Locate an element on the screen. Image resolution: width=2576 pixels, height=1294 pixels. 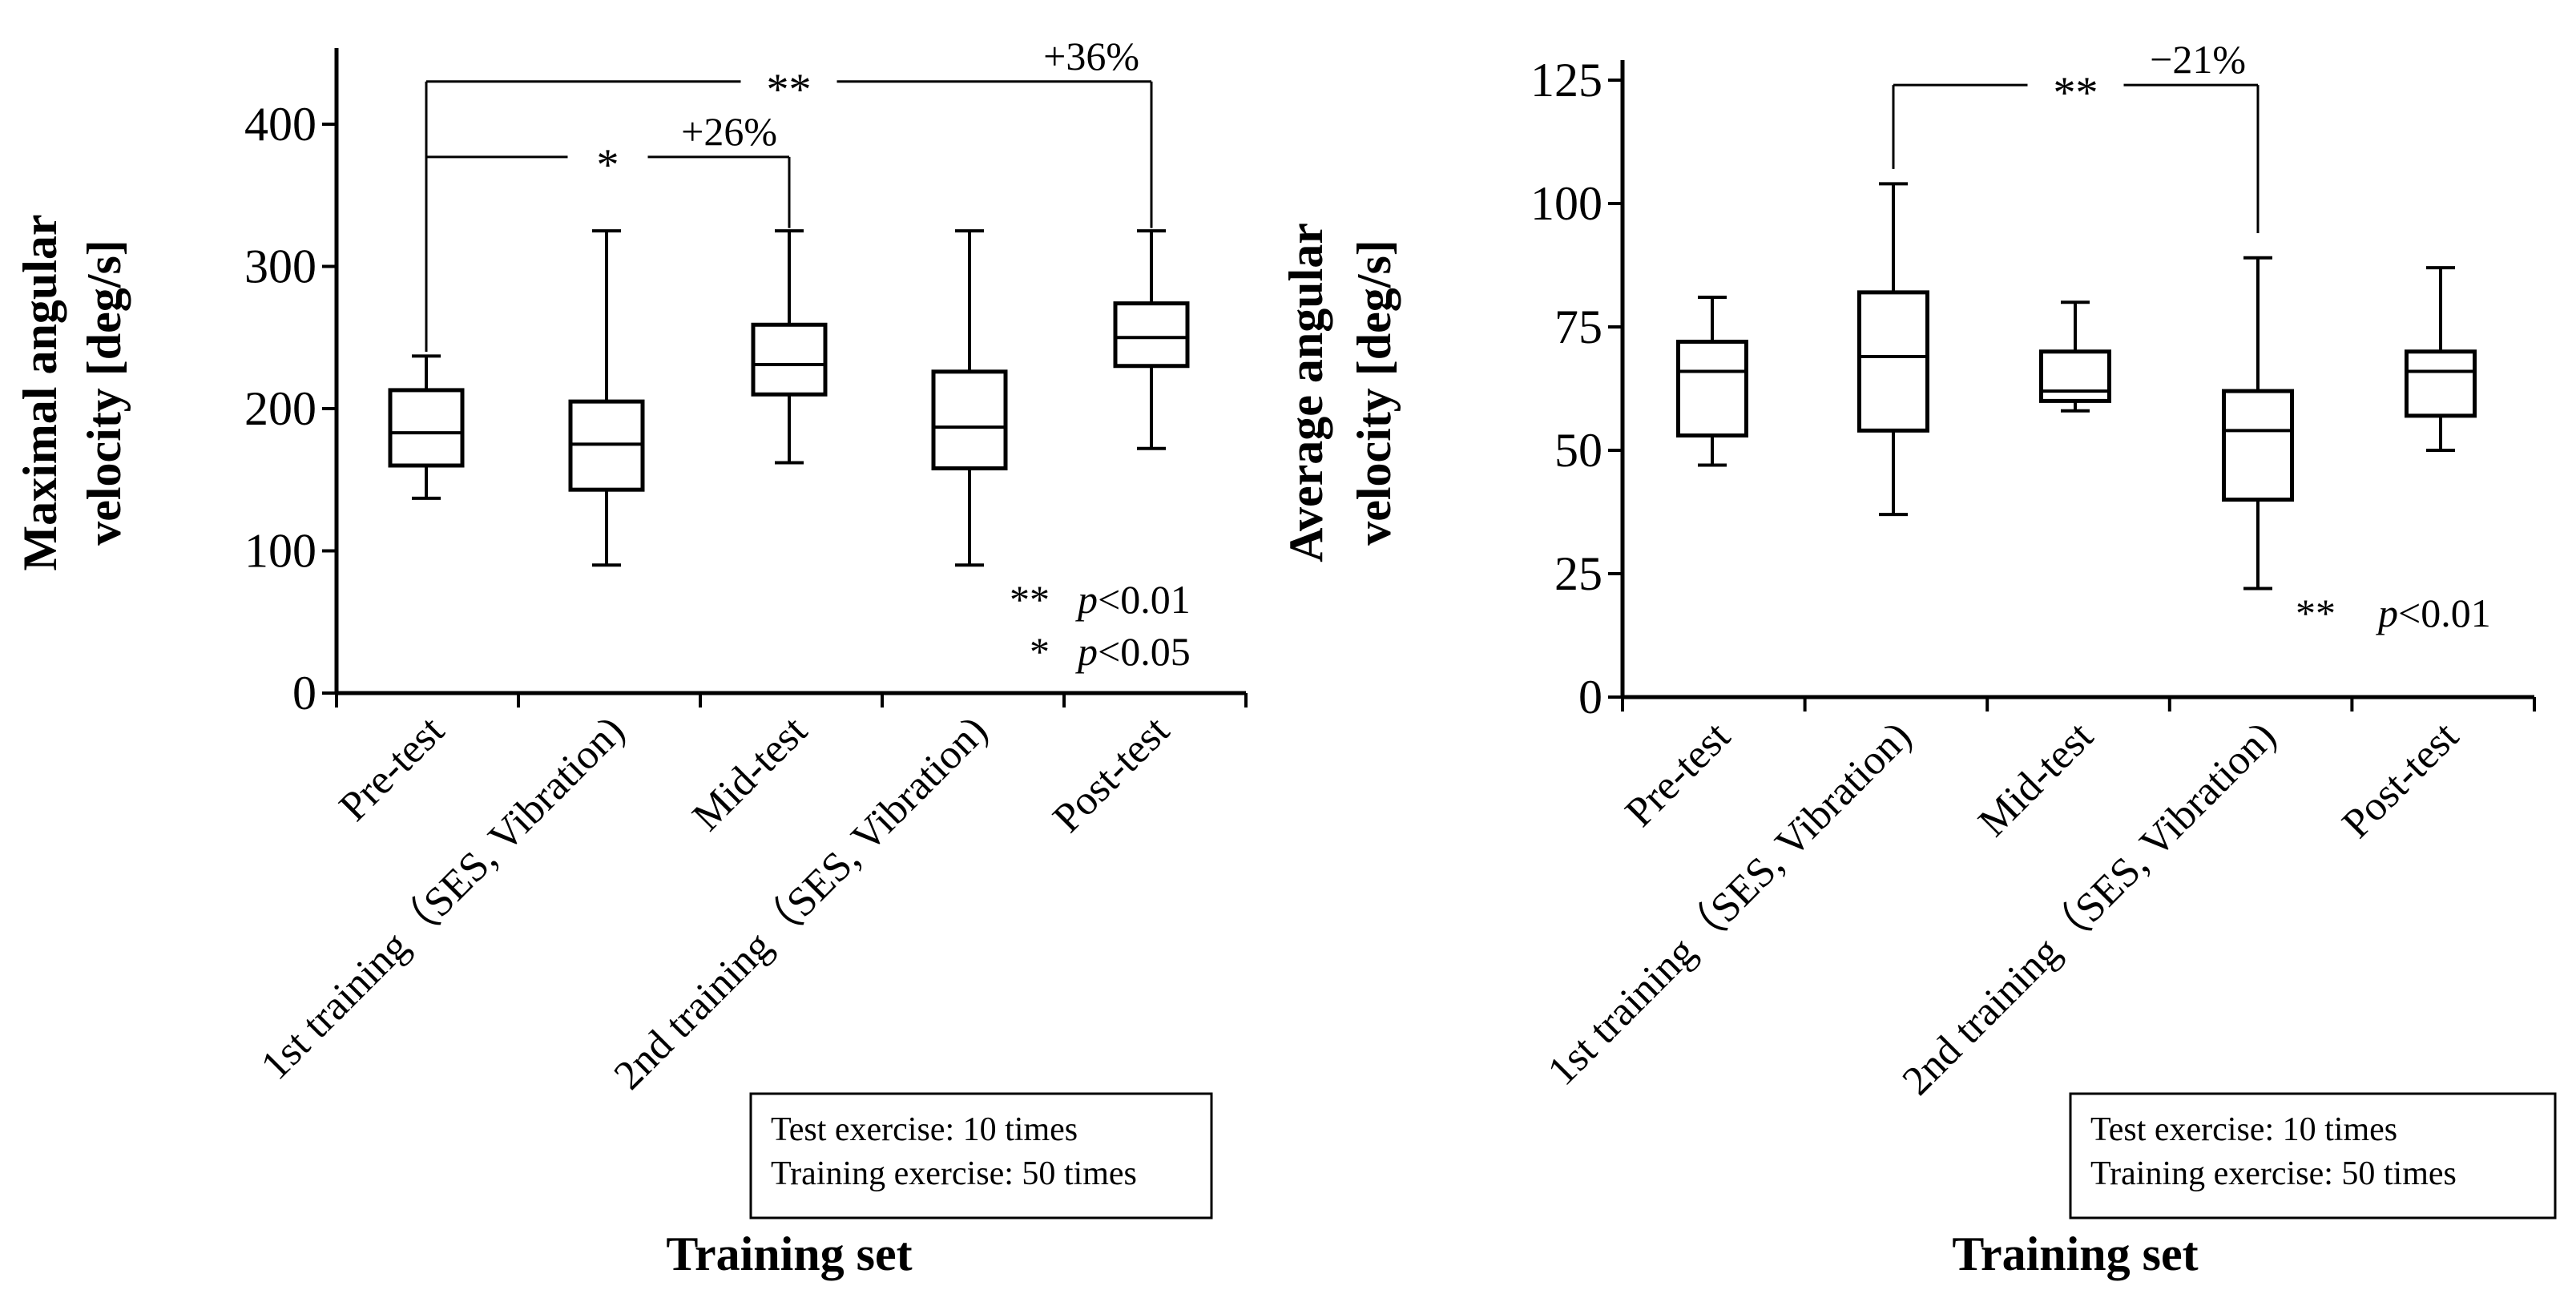
y-axis-title: Maximal angular is located at coordinates (40, 393).